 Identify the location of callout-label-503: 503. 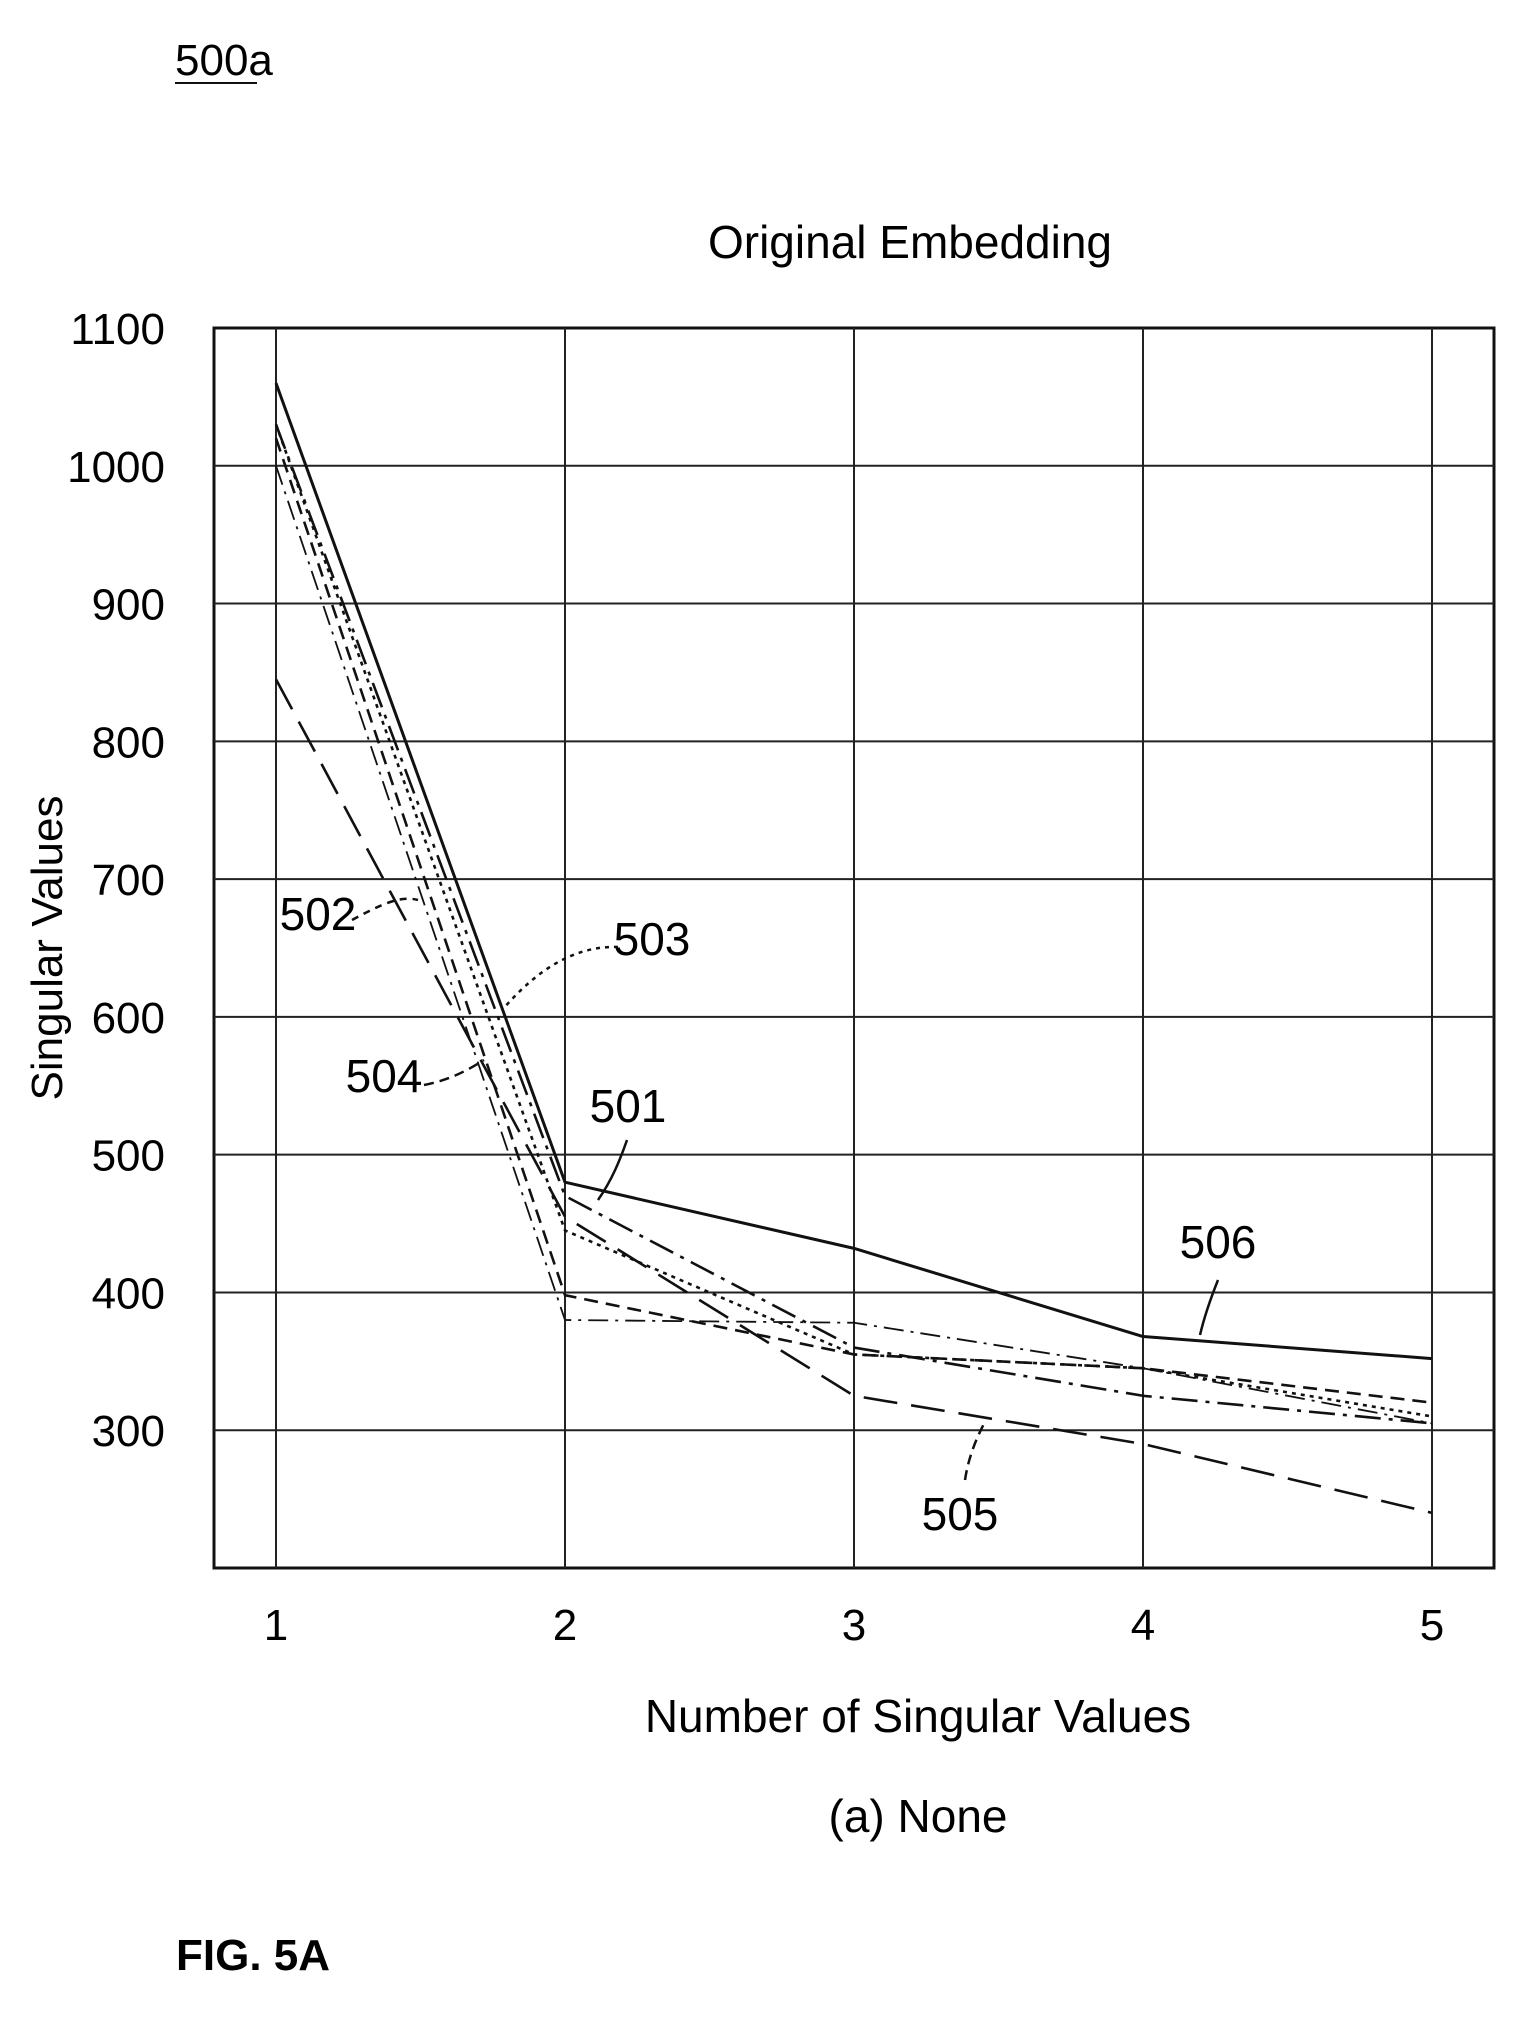
(652, 939).